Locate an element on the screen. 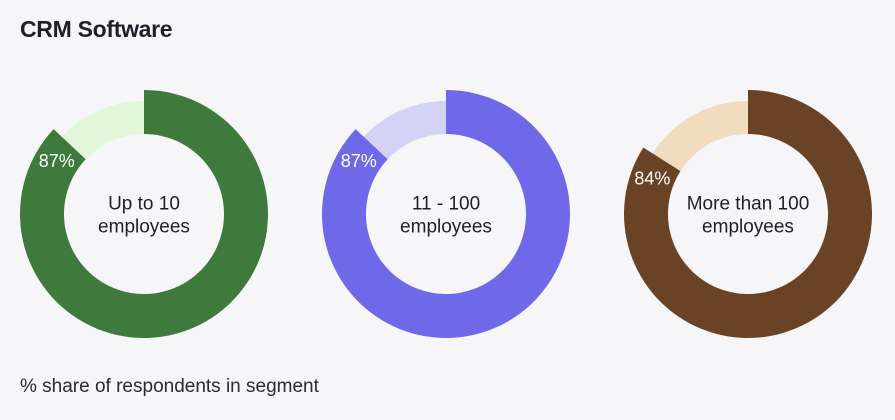 The height and width of the screenshot is (420, 895). chart-footnote: % share of respondents in segment is located at coordinates (169, 386).